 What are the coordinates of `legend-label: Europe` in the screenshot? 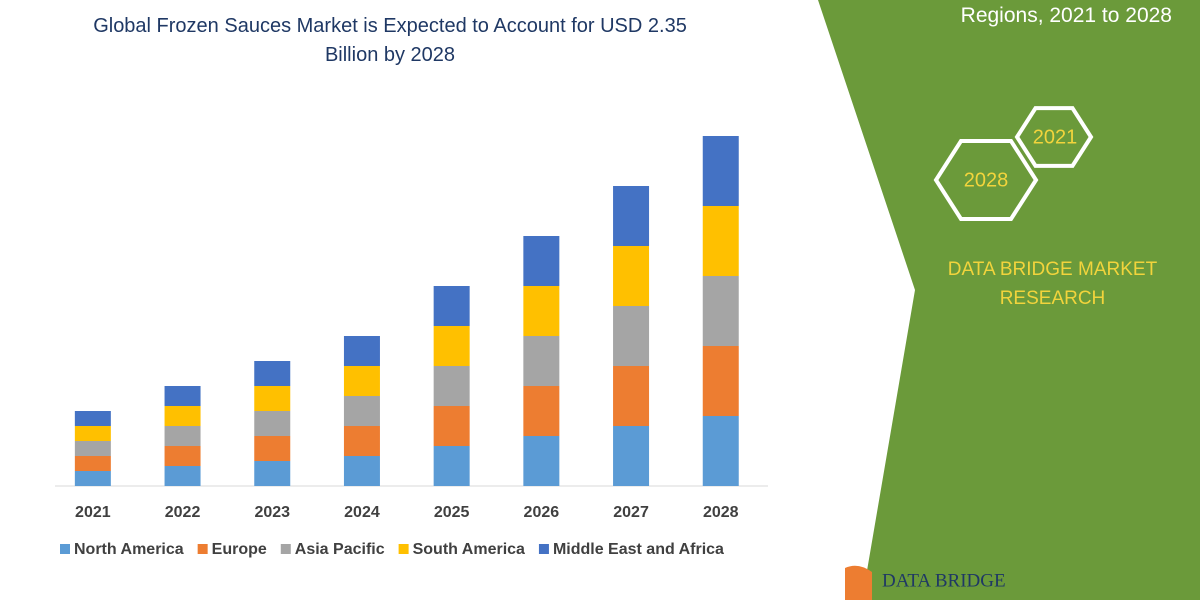 It's located at (239, 549).